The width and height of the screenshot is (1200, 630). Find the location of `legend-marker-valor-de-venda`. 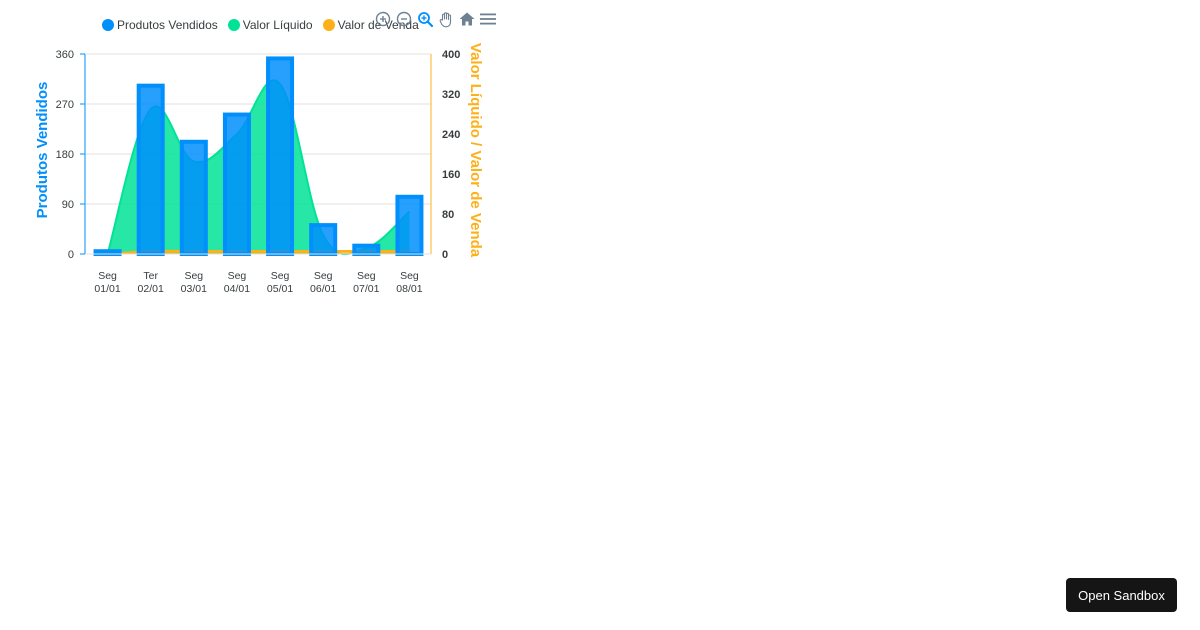

legend-marker-valor-de-venda is located at coordinates (328, 25).